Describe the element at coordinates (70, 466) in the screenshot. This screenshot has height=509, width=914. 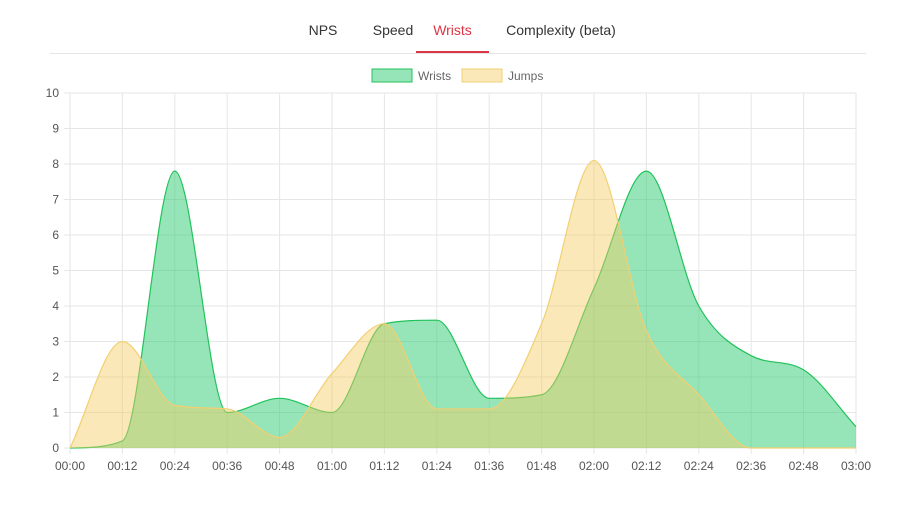
I see `x-tick-label: 00:00` at that location.